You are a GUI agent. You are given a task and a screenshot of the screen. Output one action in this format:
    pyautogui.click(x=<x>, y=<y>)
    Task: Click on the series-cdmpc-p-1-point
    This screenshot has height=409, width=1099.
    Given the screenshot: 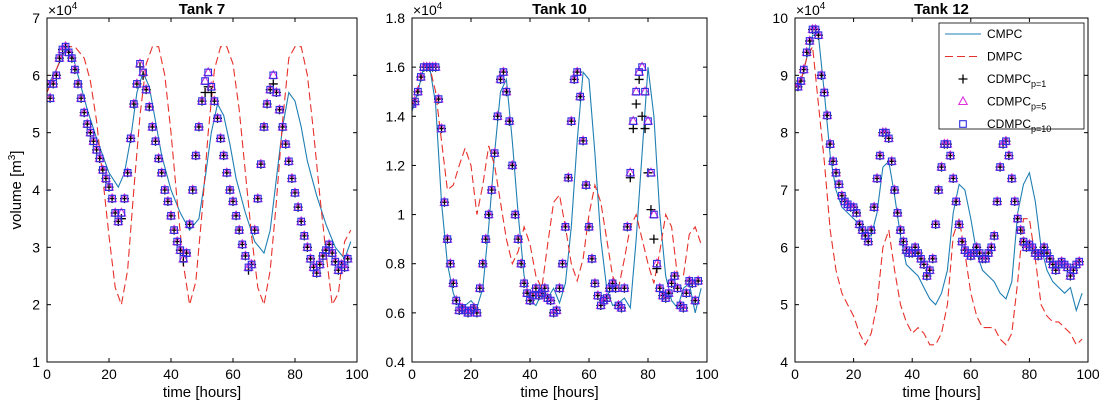 What is the action you would take?
    pyautogui.click(x=657, y=269)
    